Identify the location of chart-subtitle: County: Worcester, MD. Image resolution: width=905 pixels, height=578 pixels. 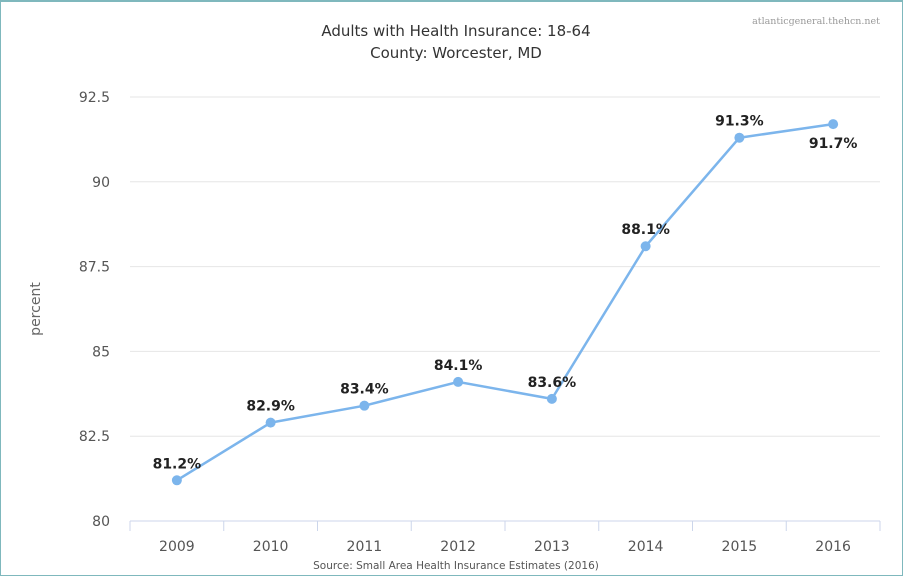
(456, 53).